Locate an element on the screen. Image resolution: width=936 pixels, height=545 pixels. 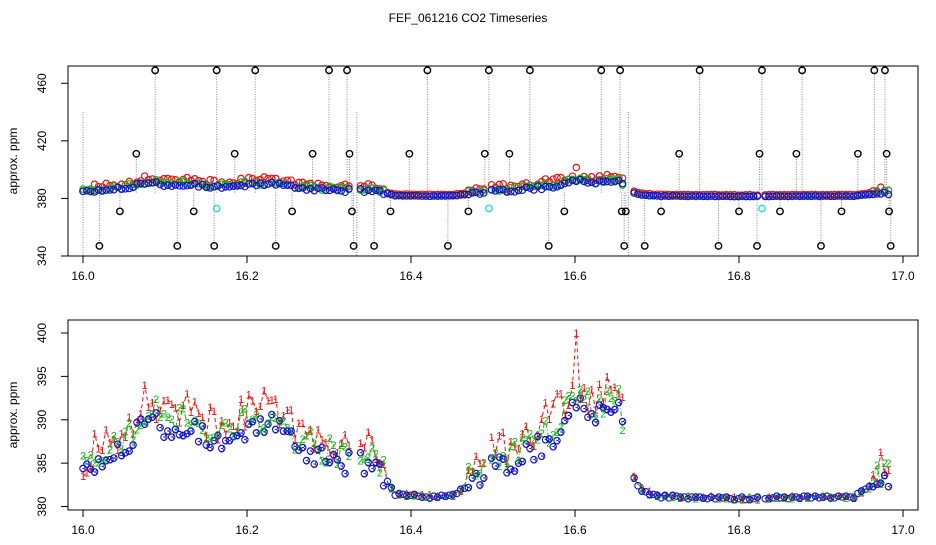
x-tick-label: 16.0 is located at coordinates (83, 276).